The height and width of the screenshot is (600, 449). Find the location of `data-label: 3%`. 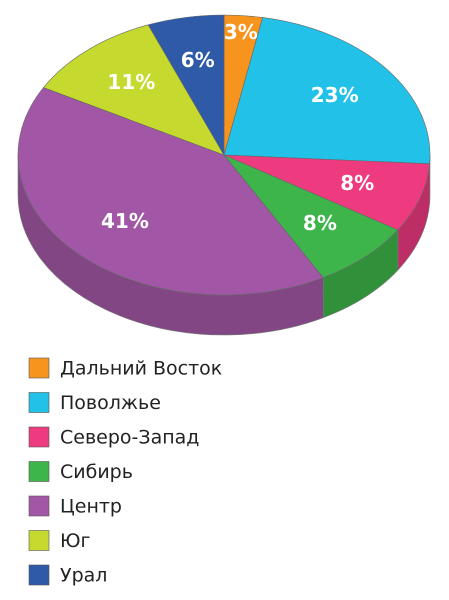

data-label: 3% is located at coordinates (241, 32).